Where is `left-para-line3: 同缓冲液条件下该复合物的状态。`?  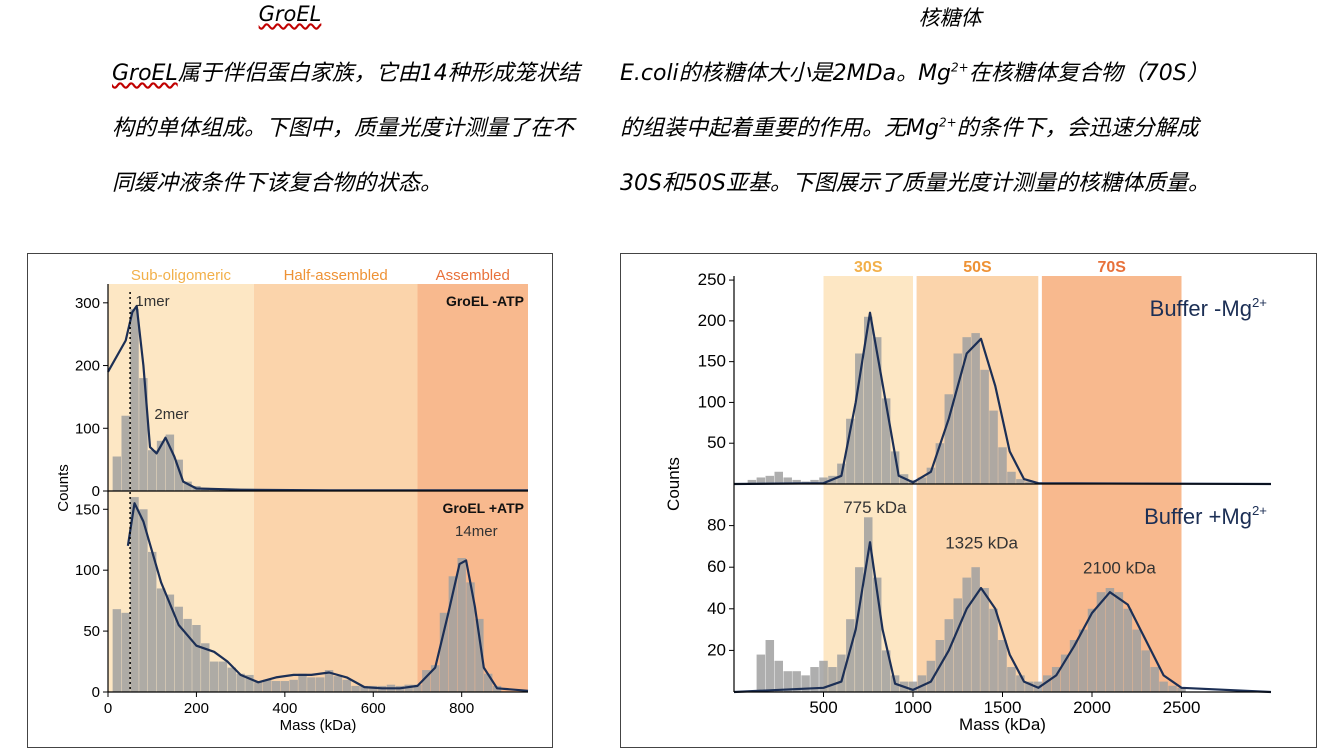
left-para-line3: 同缓冲液条件下该复合物的状态。 is located at coordinates (277, 183).